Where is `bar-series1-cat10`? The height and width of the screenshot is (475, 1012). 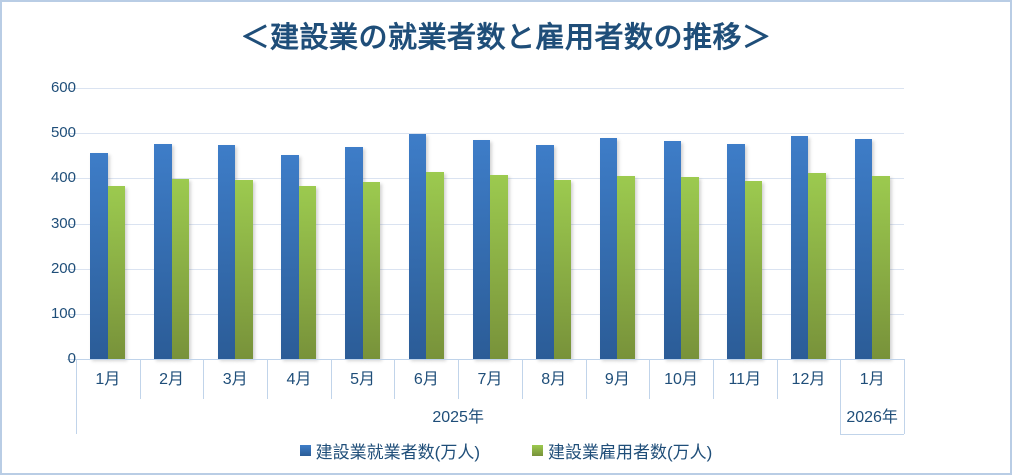
bar-series1-cat10 is located at coordinates (753, 270).